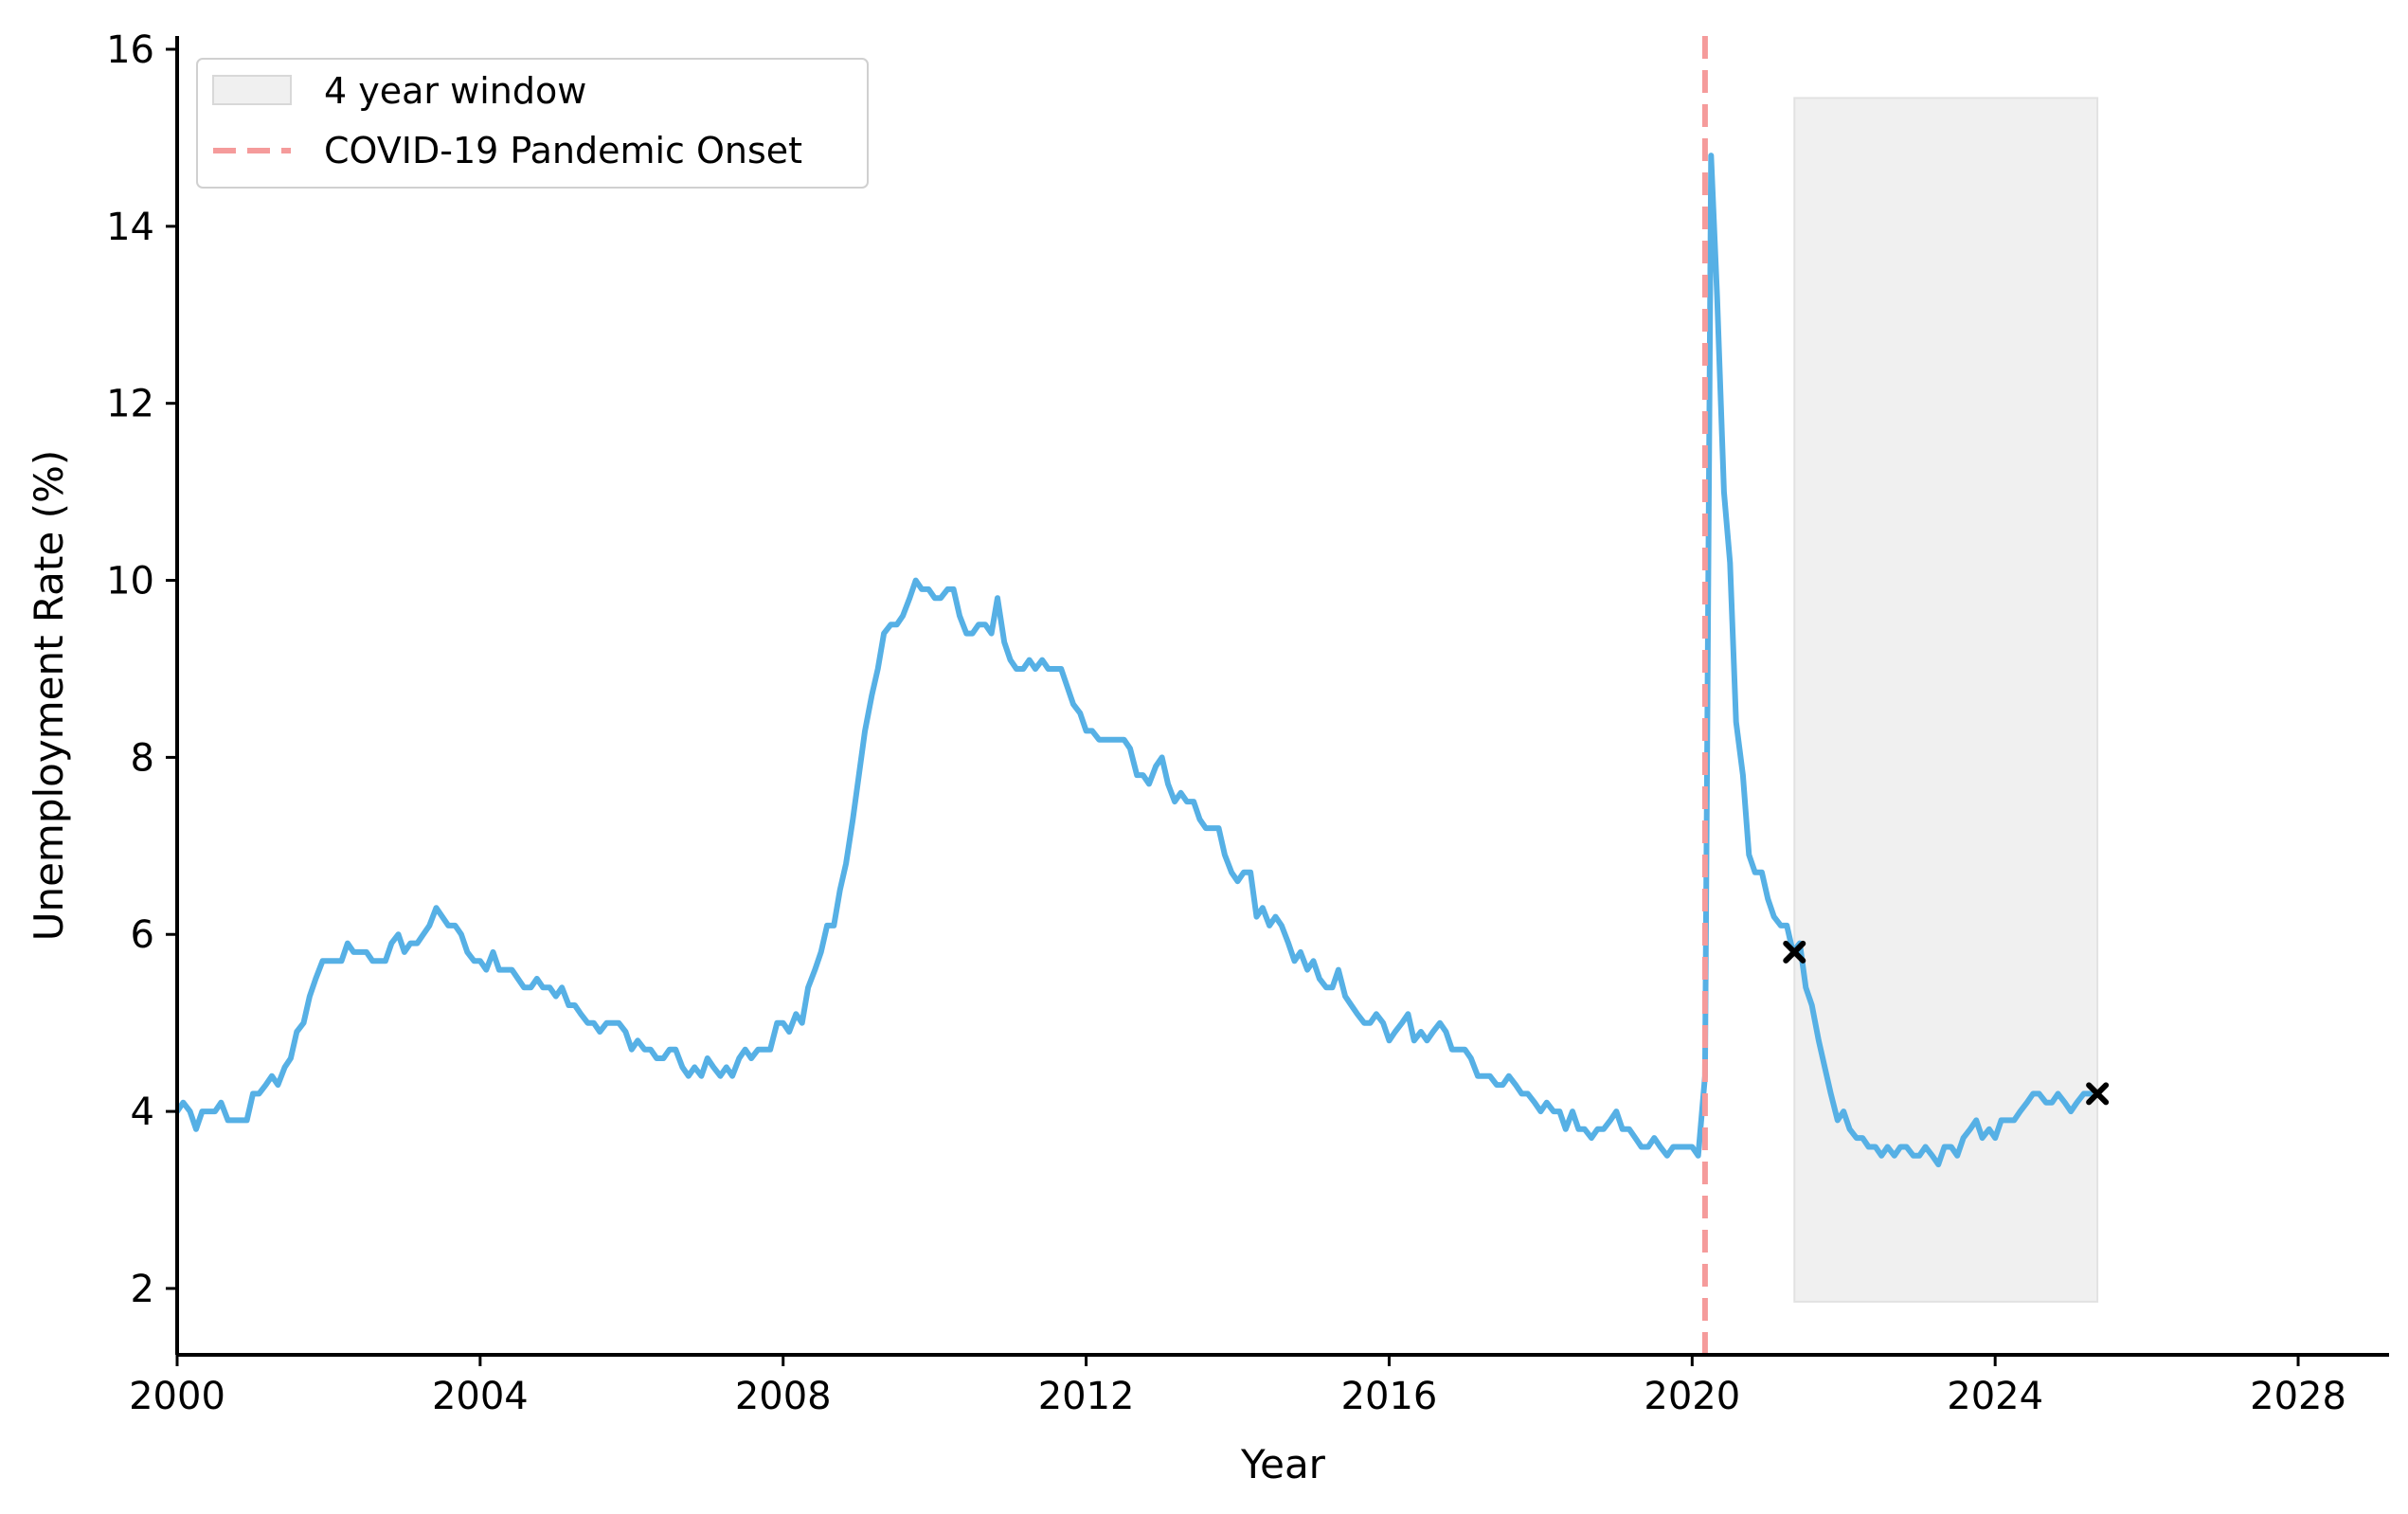 The image size is (2408, 1514). I want to click on x-tick-label: 2004, so click(480, 1396).